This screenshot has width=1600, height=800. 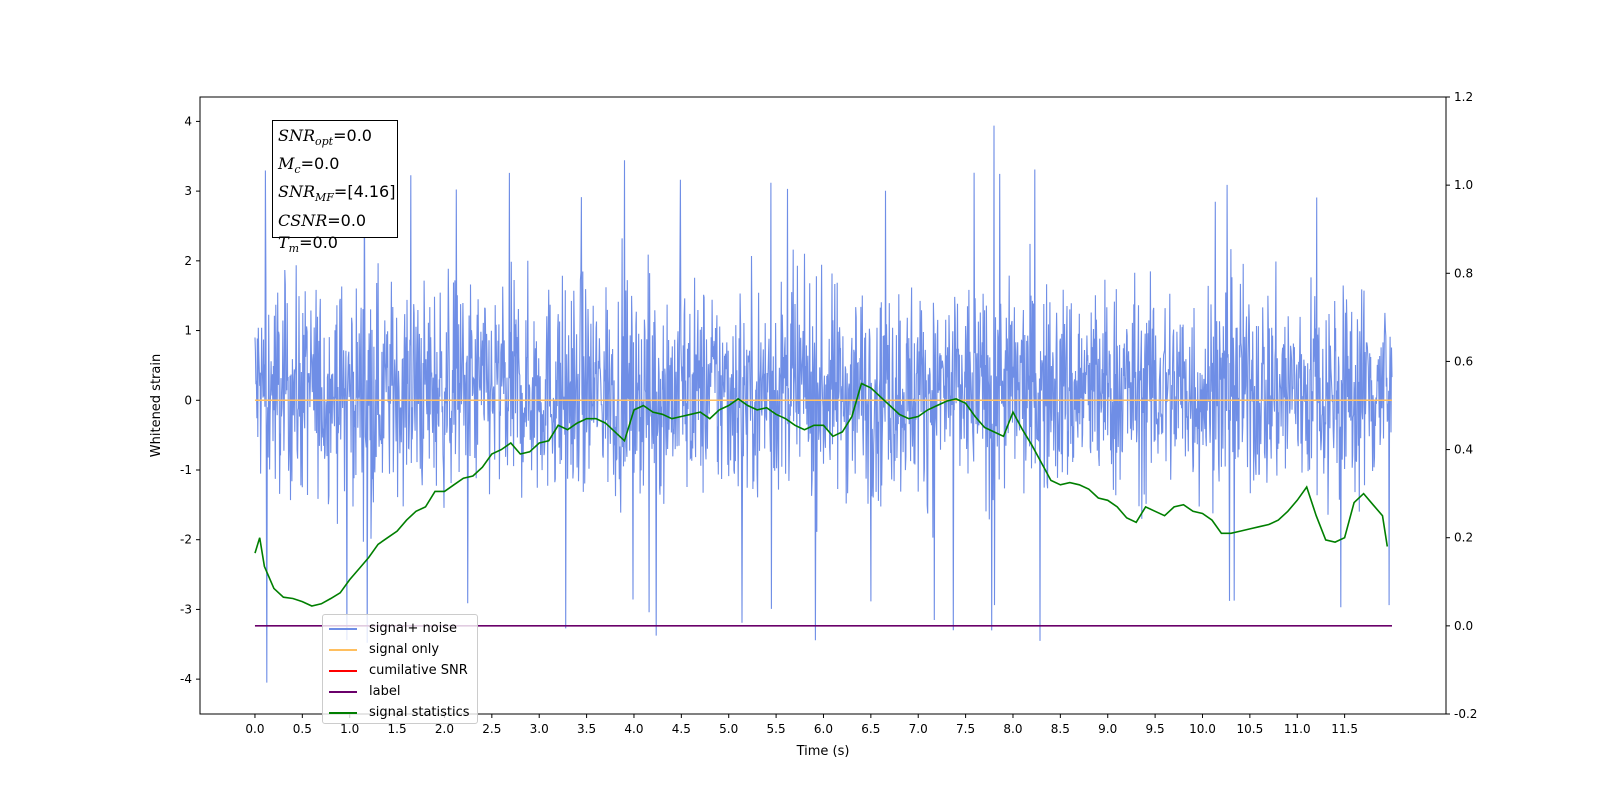 I want to click on x-tick-label: 4.5, so click(x=681, y=729).